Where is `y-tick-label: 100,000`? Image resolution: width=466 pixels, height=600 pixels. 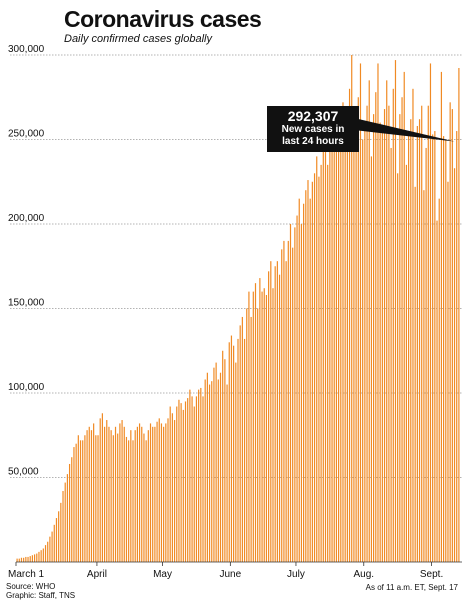
y-tick-label: 100,000 is located at coordinates (26, 387).